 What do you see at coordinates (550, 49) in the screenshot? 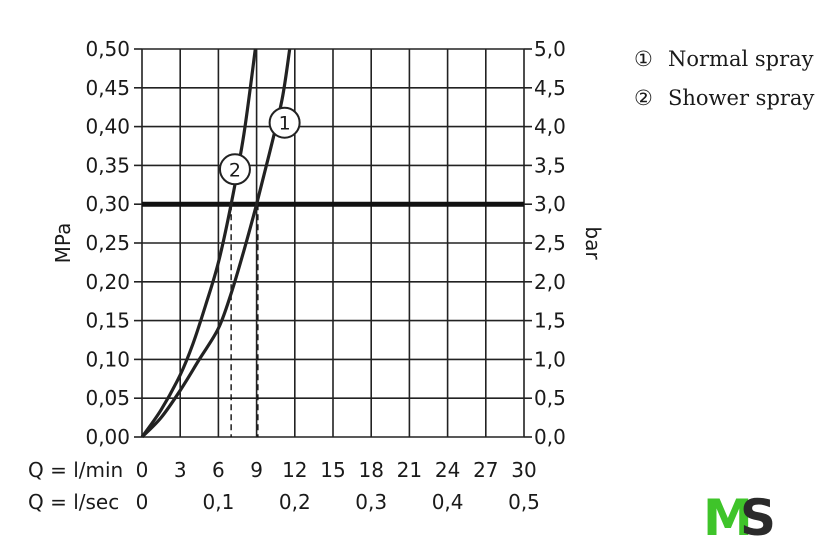
I see `y-right-tick-label: 5,0` at bounding box center [550, 49].